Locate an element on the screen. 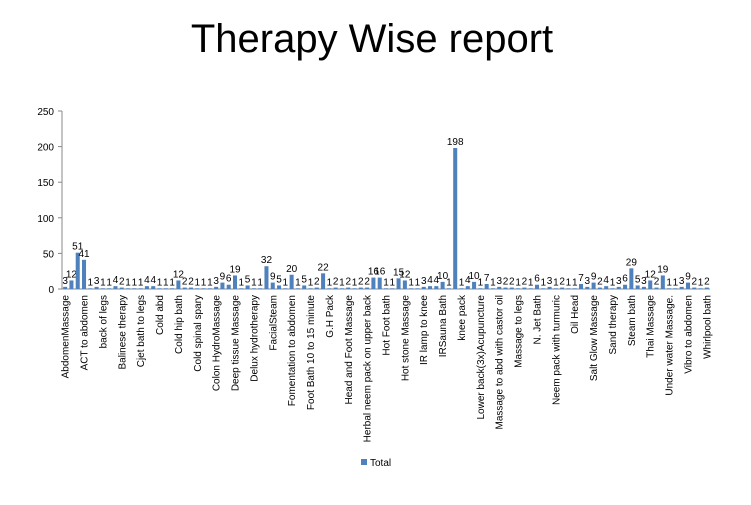 The image size is (751, 505). x-tick-label: Salt Glow Massage is located at coordinates (594, 338).